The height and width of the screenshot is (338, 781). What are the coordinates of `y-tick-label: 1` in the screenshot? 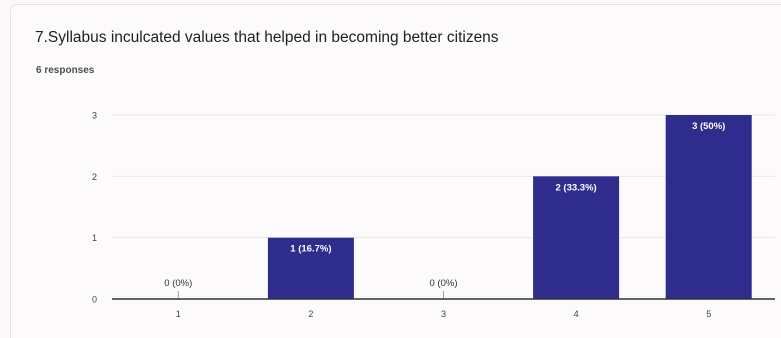 It's located at (94, 238).